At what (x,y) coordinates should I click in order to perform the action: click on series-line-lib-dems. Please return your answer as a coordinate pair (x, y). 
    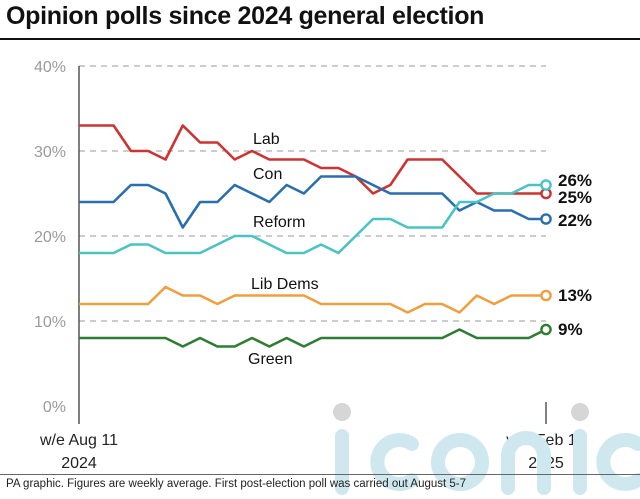
    Looking at the image, I should click on (312, 299).